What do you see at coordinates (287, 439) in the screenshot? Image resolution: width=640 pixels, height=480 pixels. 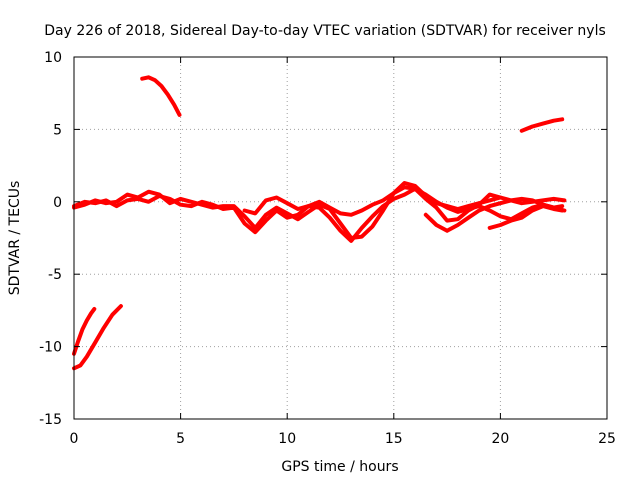 I see `x-tick-label: 10` at bounding box center [287, 439].